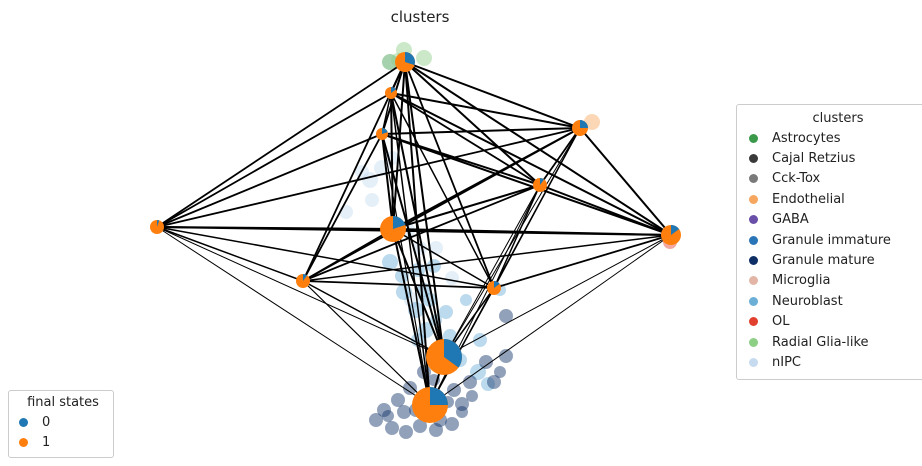 This screenshot has width=922, height=466. What do you see at coordinates (835, 281) in the screenshot?
I see `clusters-legend-item: Microglia` at bounding box center [835, 281].